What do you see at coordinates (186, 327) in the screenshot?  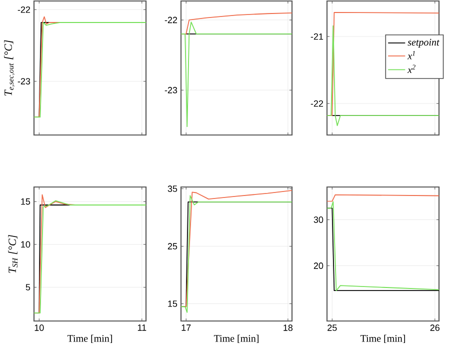 I see `x-tick-label: 17` at bounding box center [186, 327].